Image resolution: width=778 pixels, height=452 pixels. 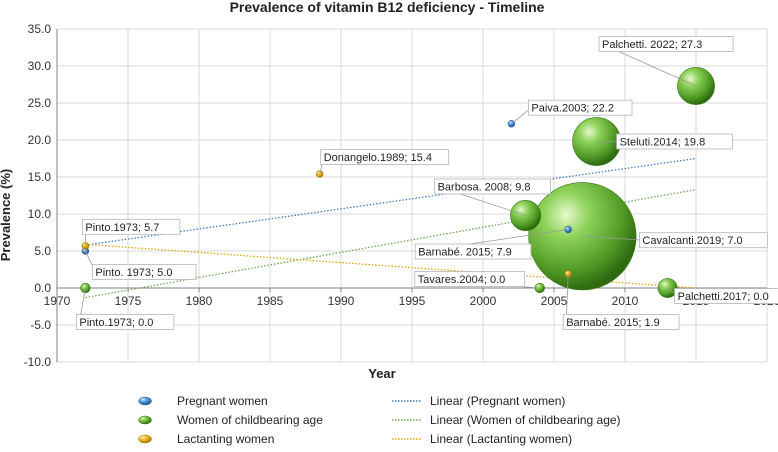 I want to click on legend-label-linear-women: Linear (Women of childbearing age), so click(x=525, y=420).